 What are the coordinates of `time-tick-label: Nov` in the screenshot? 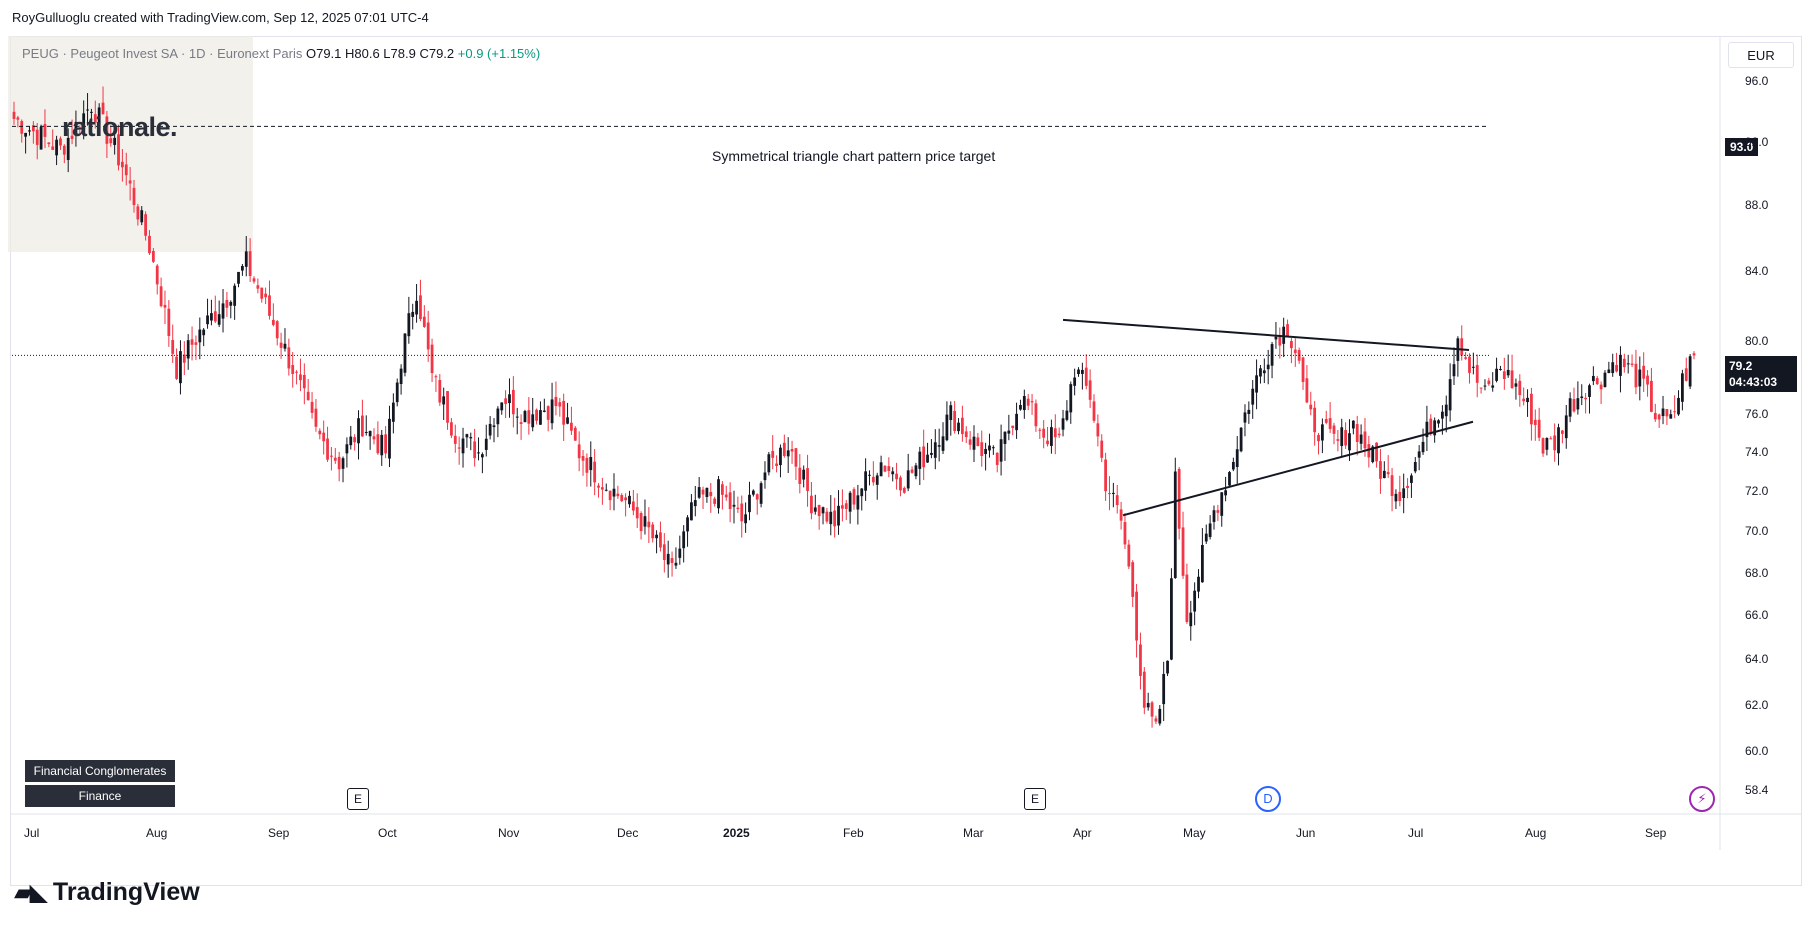 It's located at (509, 833).